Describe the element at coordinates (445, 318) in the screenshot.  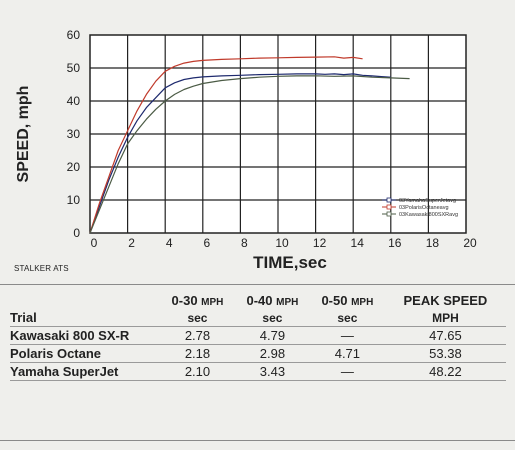
I see `units-cell: MPH` at that location.